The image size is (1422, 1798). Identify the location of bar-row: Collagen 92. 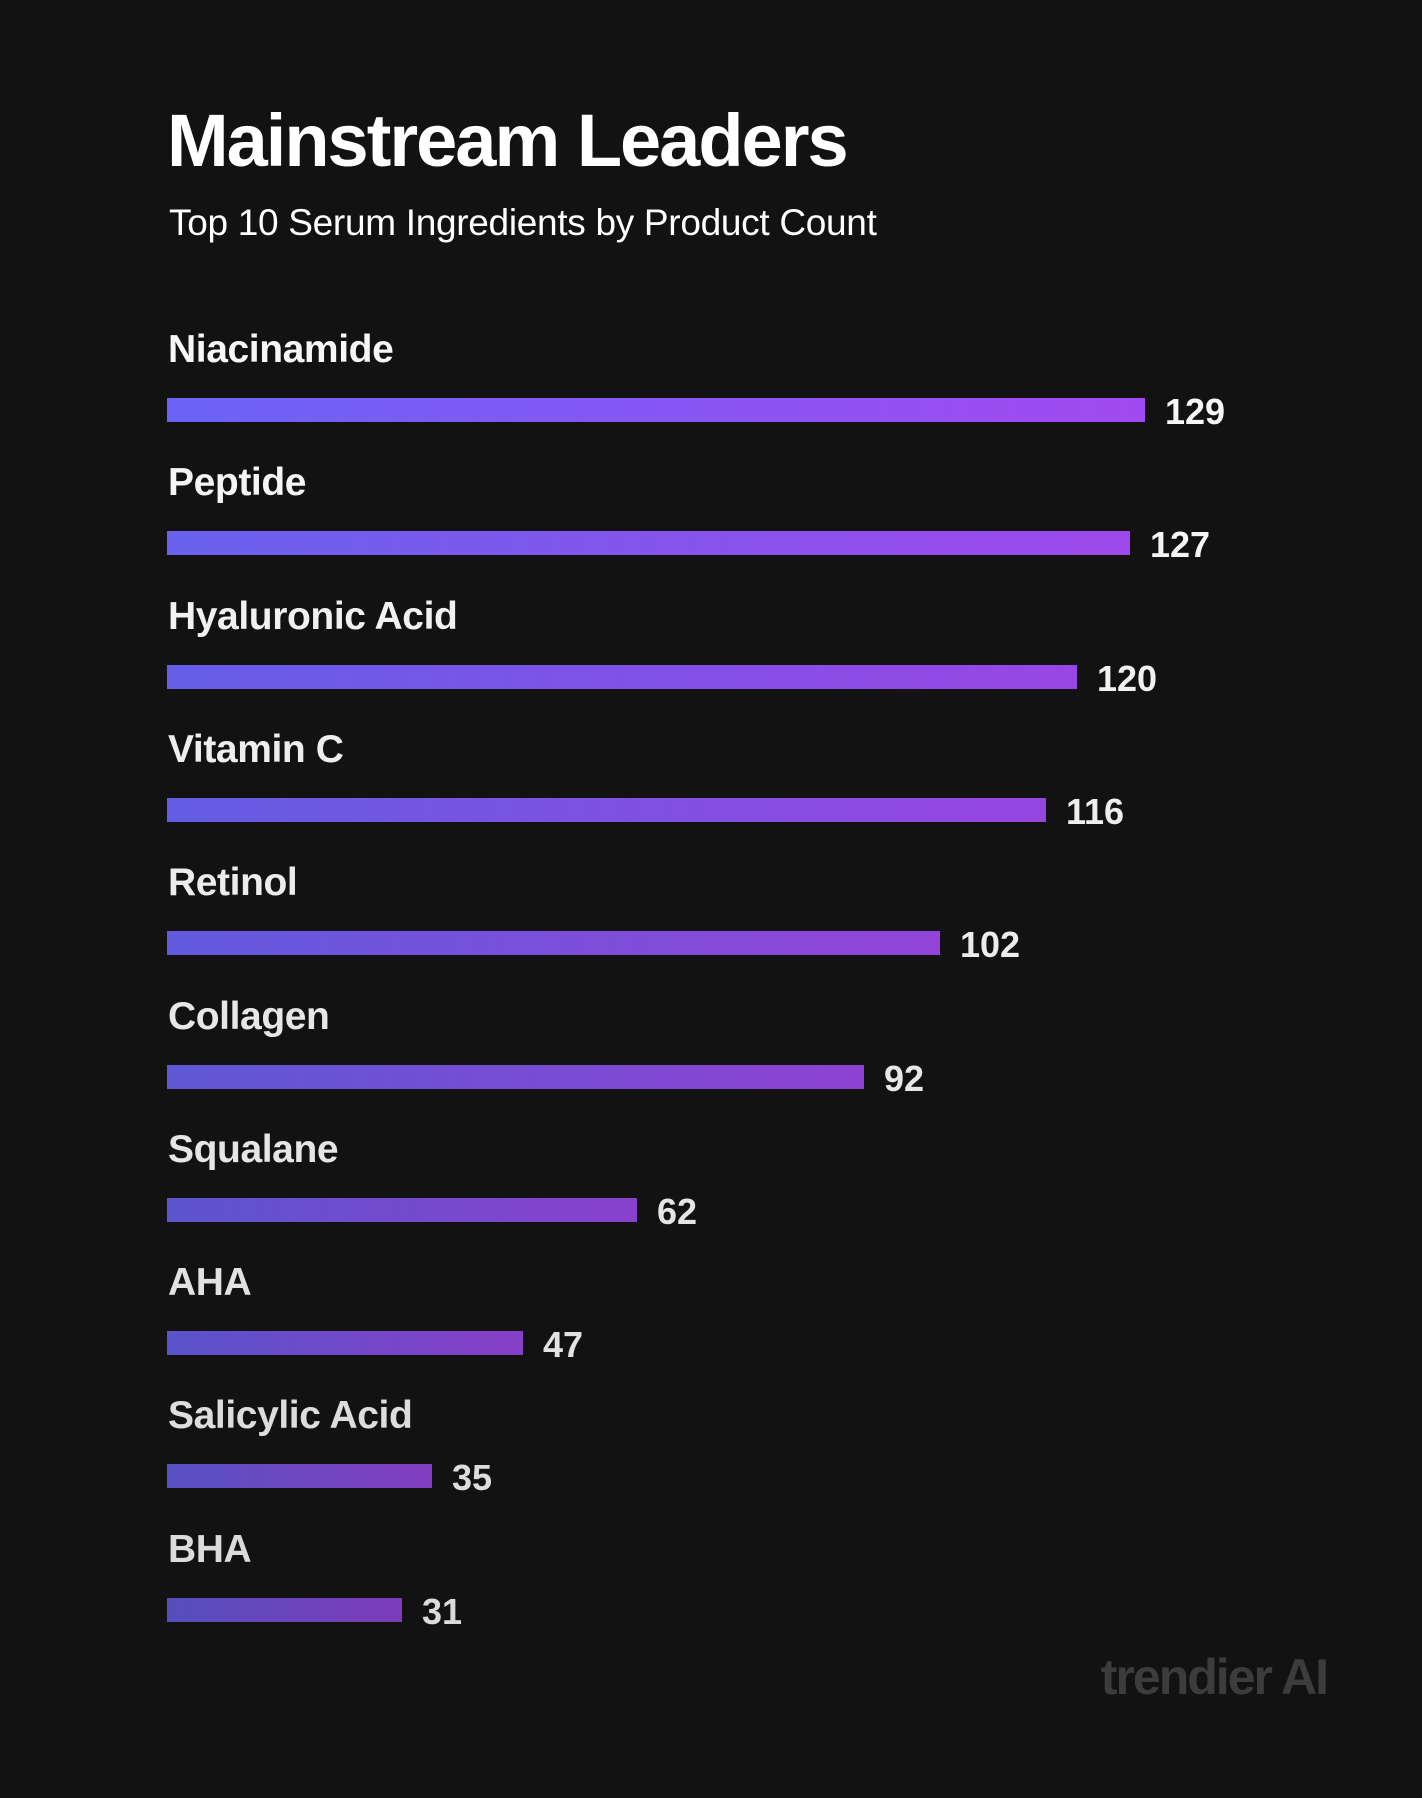
(737, 1052).